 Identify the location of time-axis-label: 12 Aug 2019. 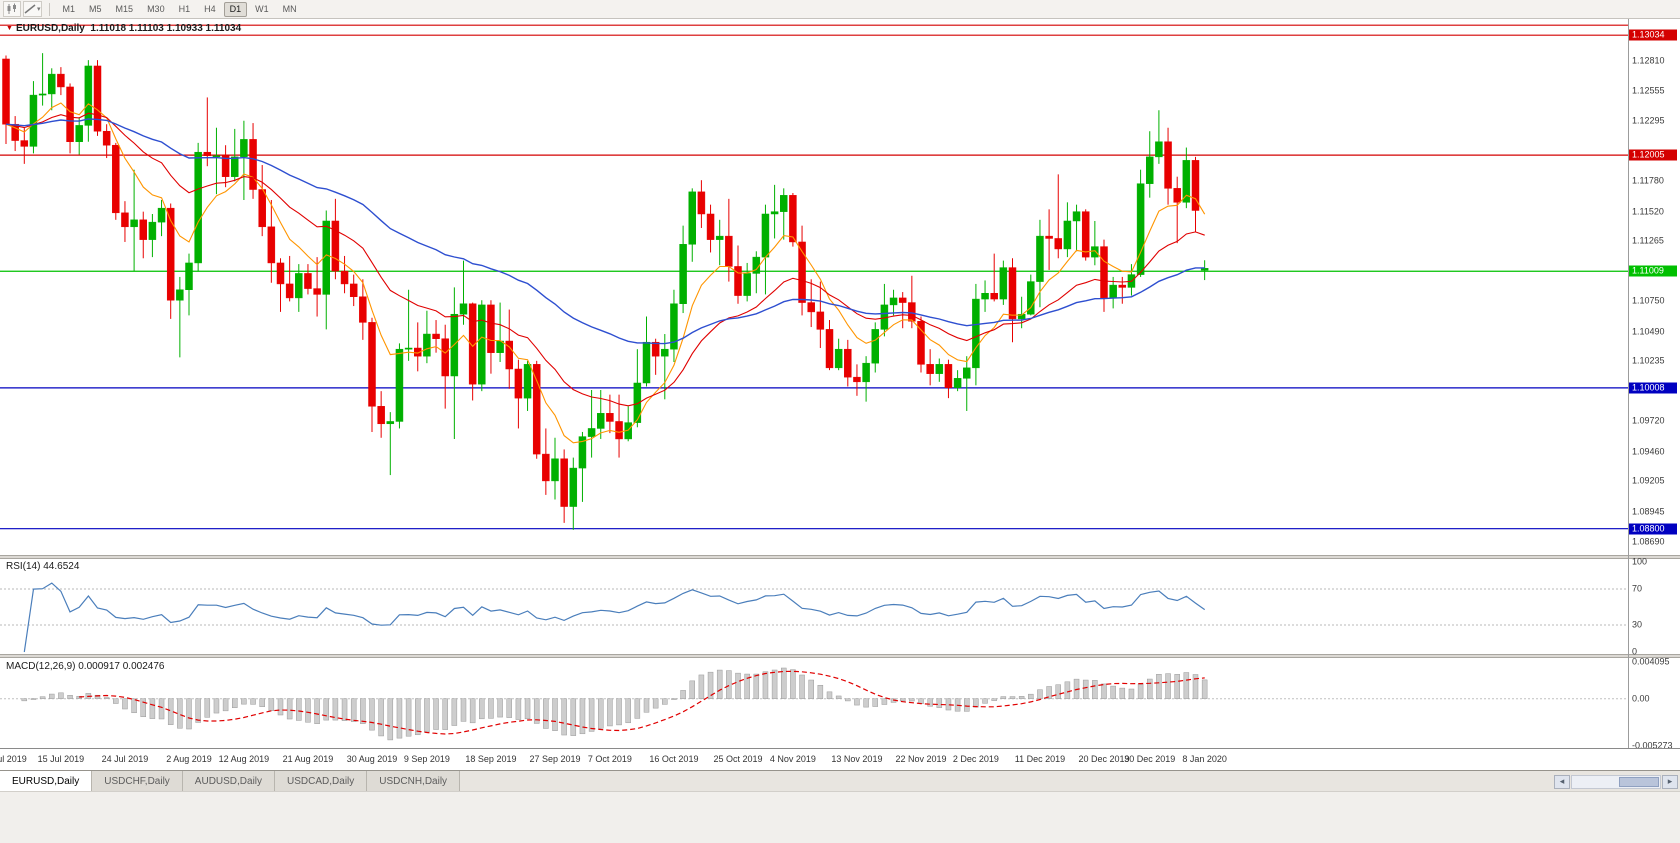
(244, 759).